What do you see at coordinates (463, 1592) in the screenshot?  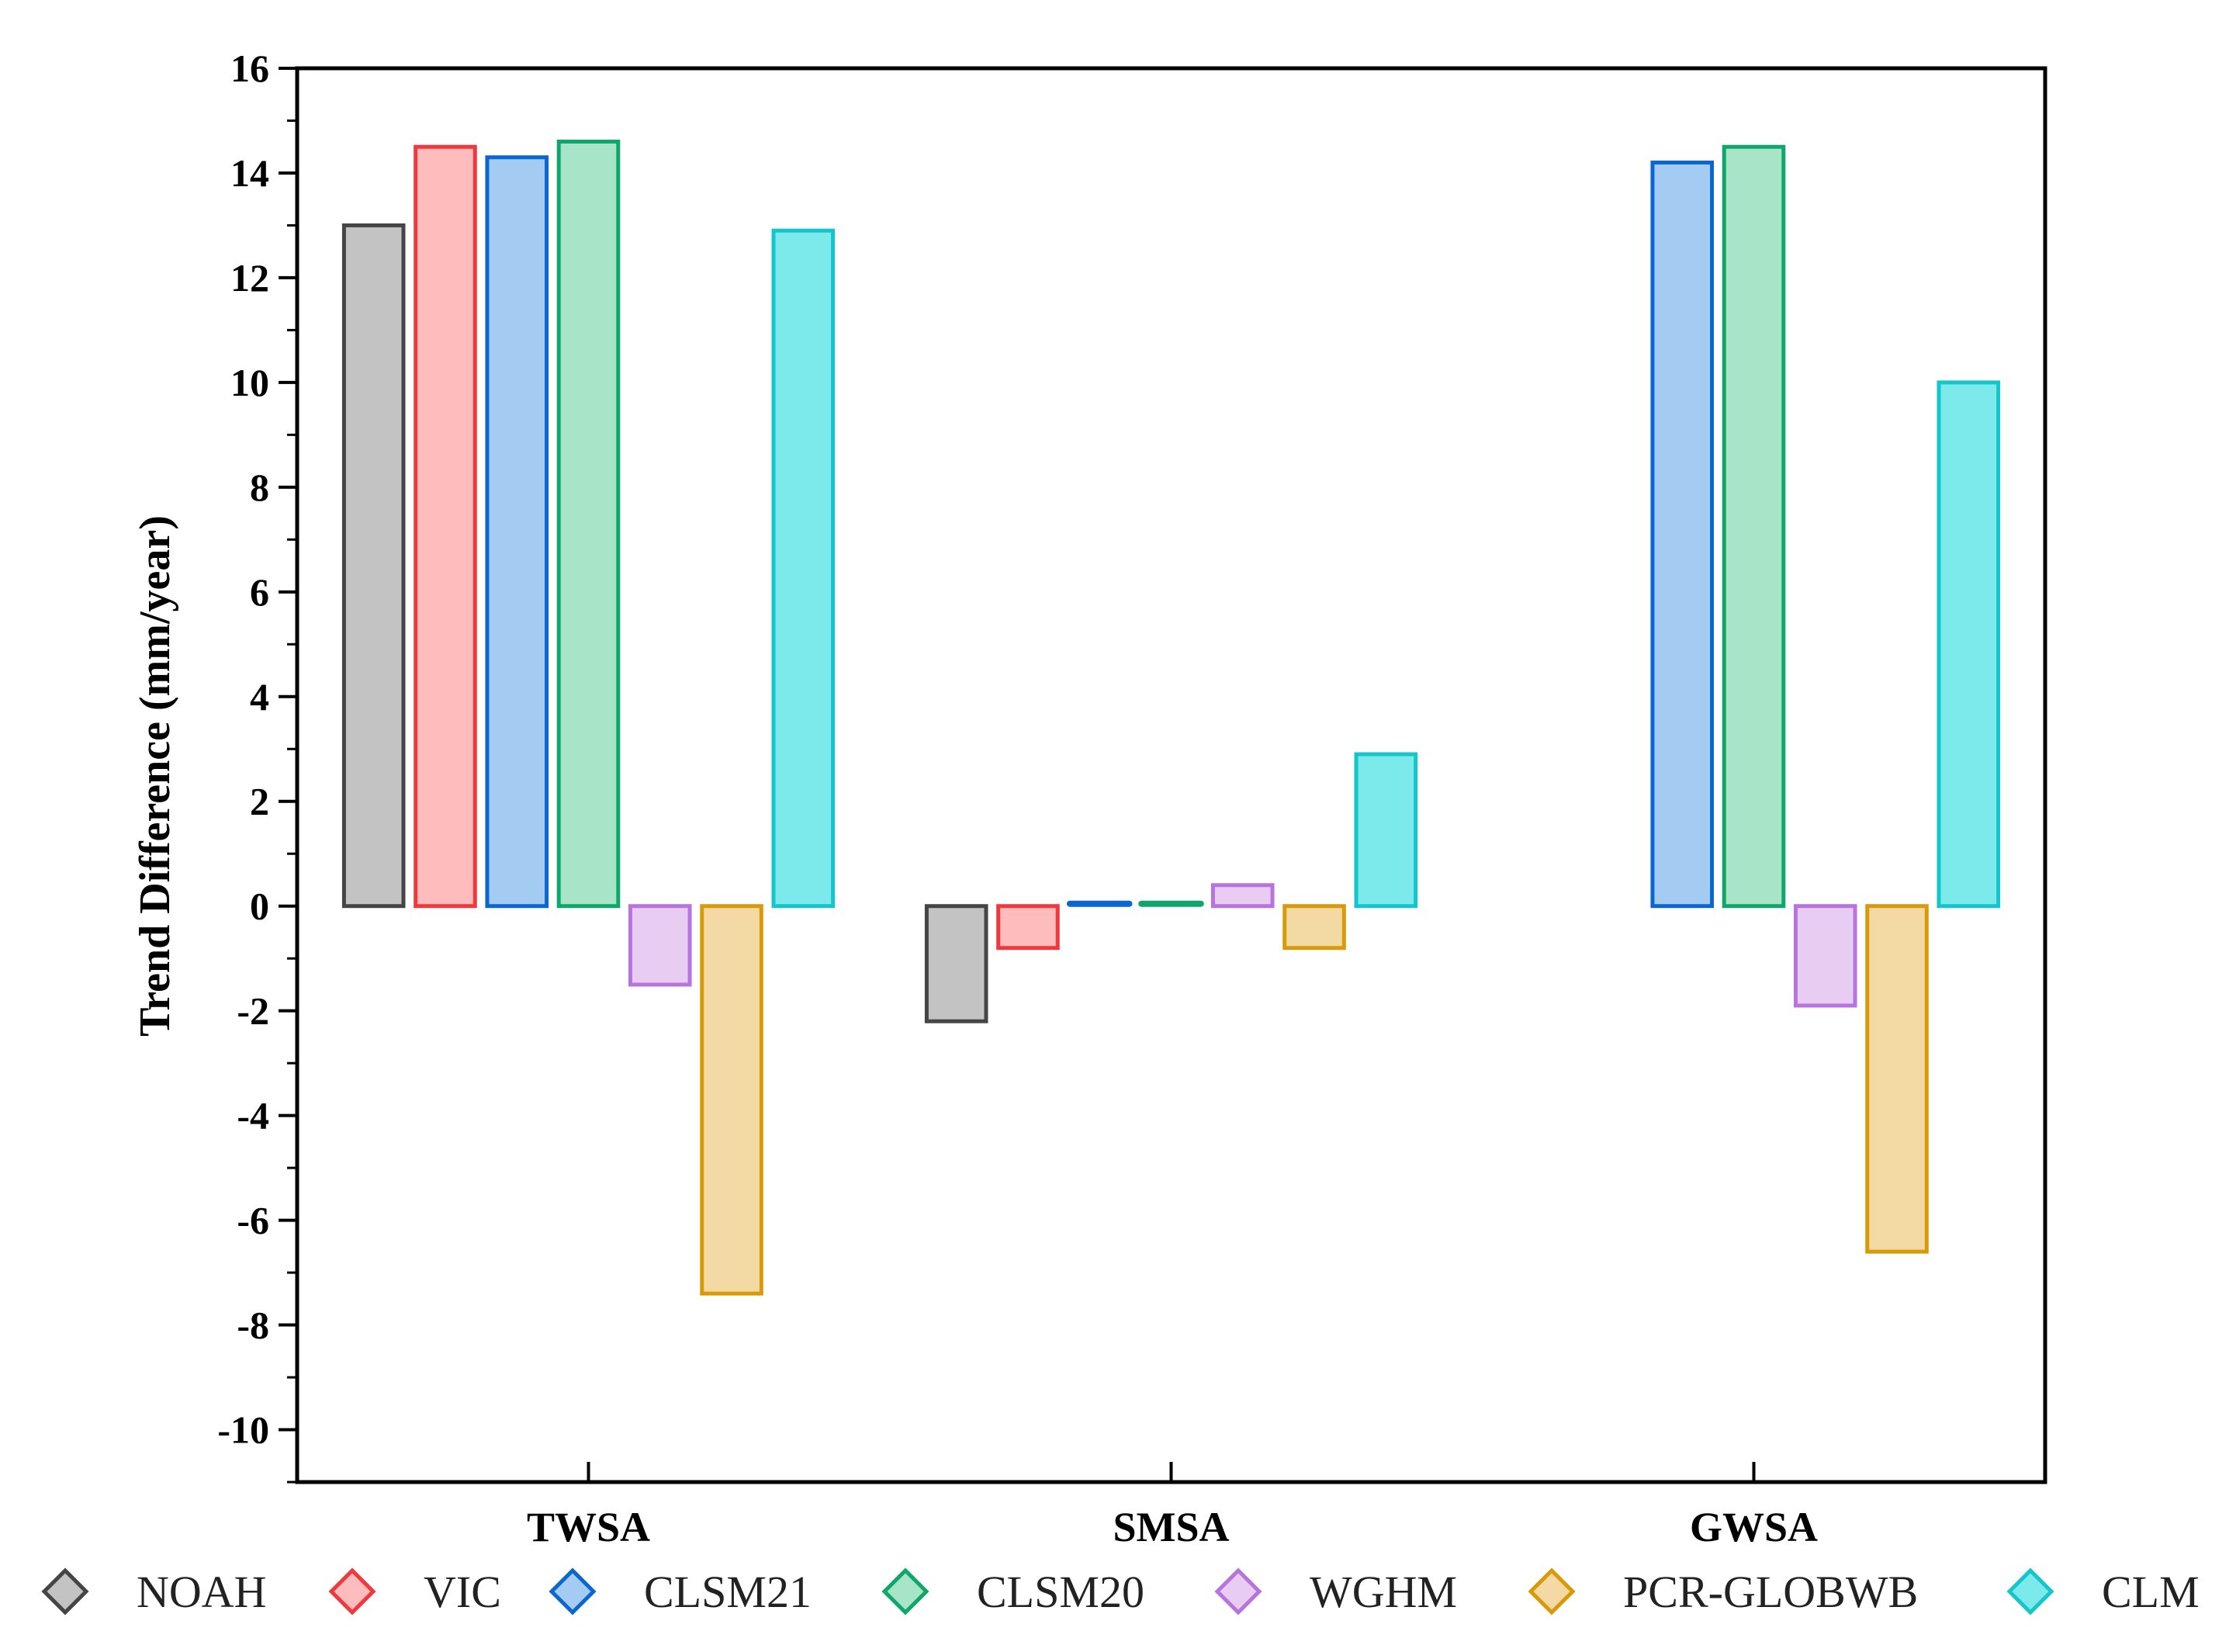 I see `legend-label-vic: VIC` at bounding box center [463, 1592].